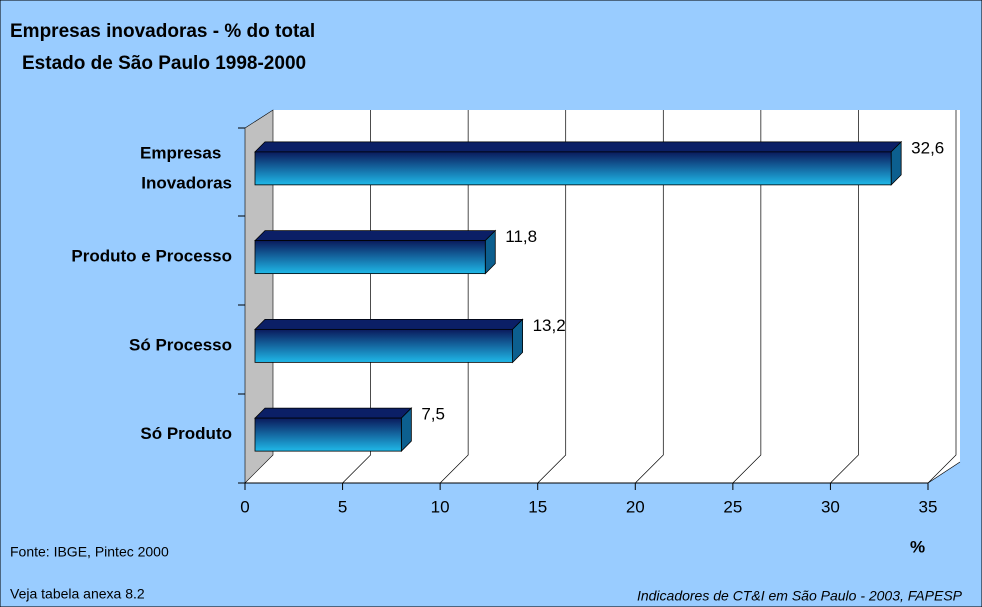  What do you see at coordinates (151, 256) in the screenshot?
I see `y-tick-label: Produto e Processo` at bounding box center [151, 256].